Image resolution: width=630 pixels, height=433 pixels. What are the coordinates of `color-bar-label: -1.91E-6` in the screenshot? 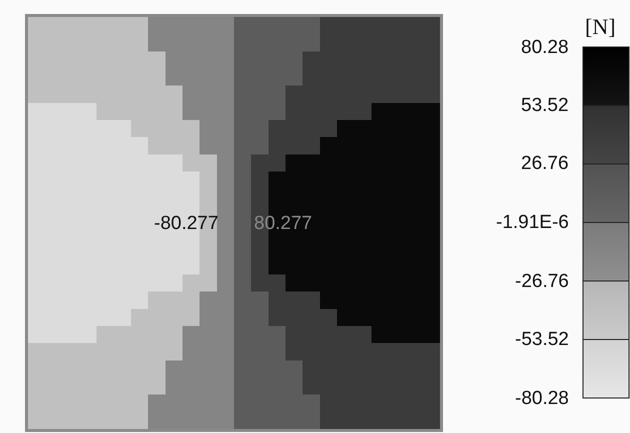 It's located at (532, 222).